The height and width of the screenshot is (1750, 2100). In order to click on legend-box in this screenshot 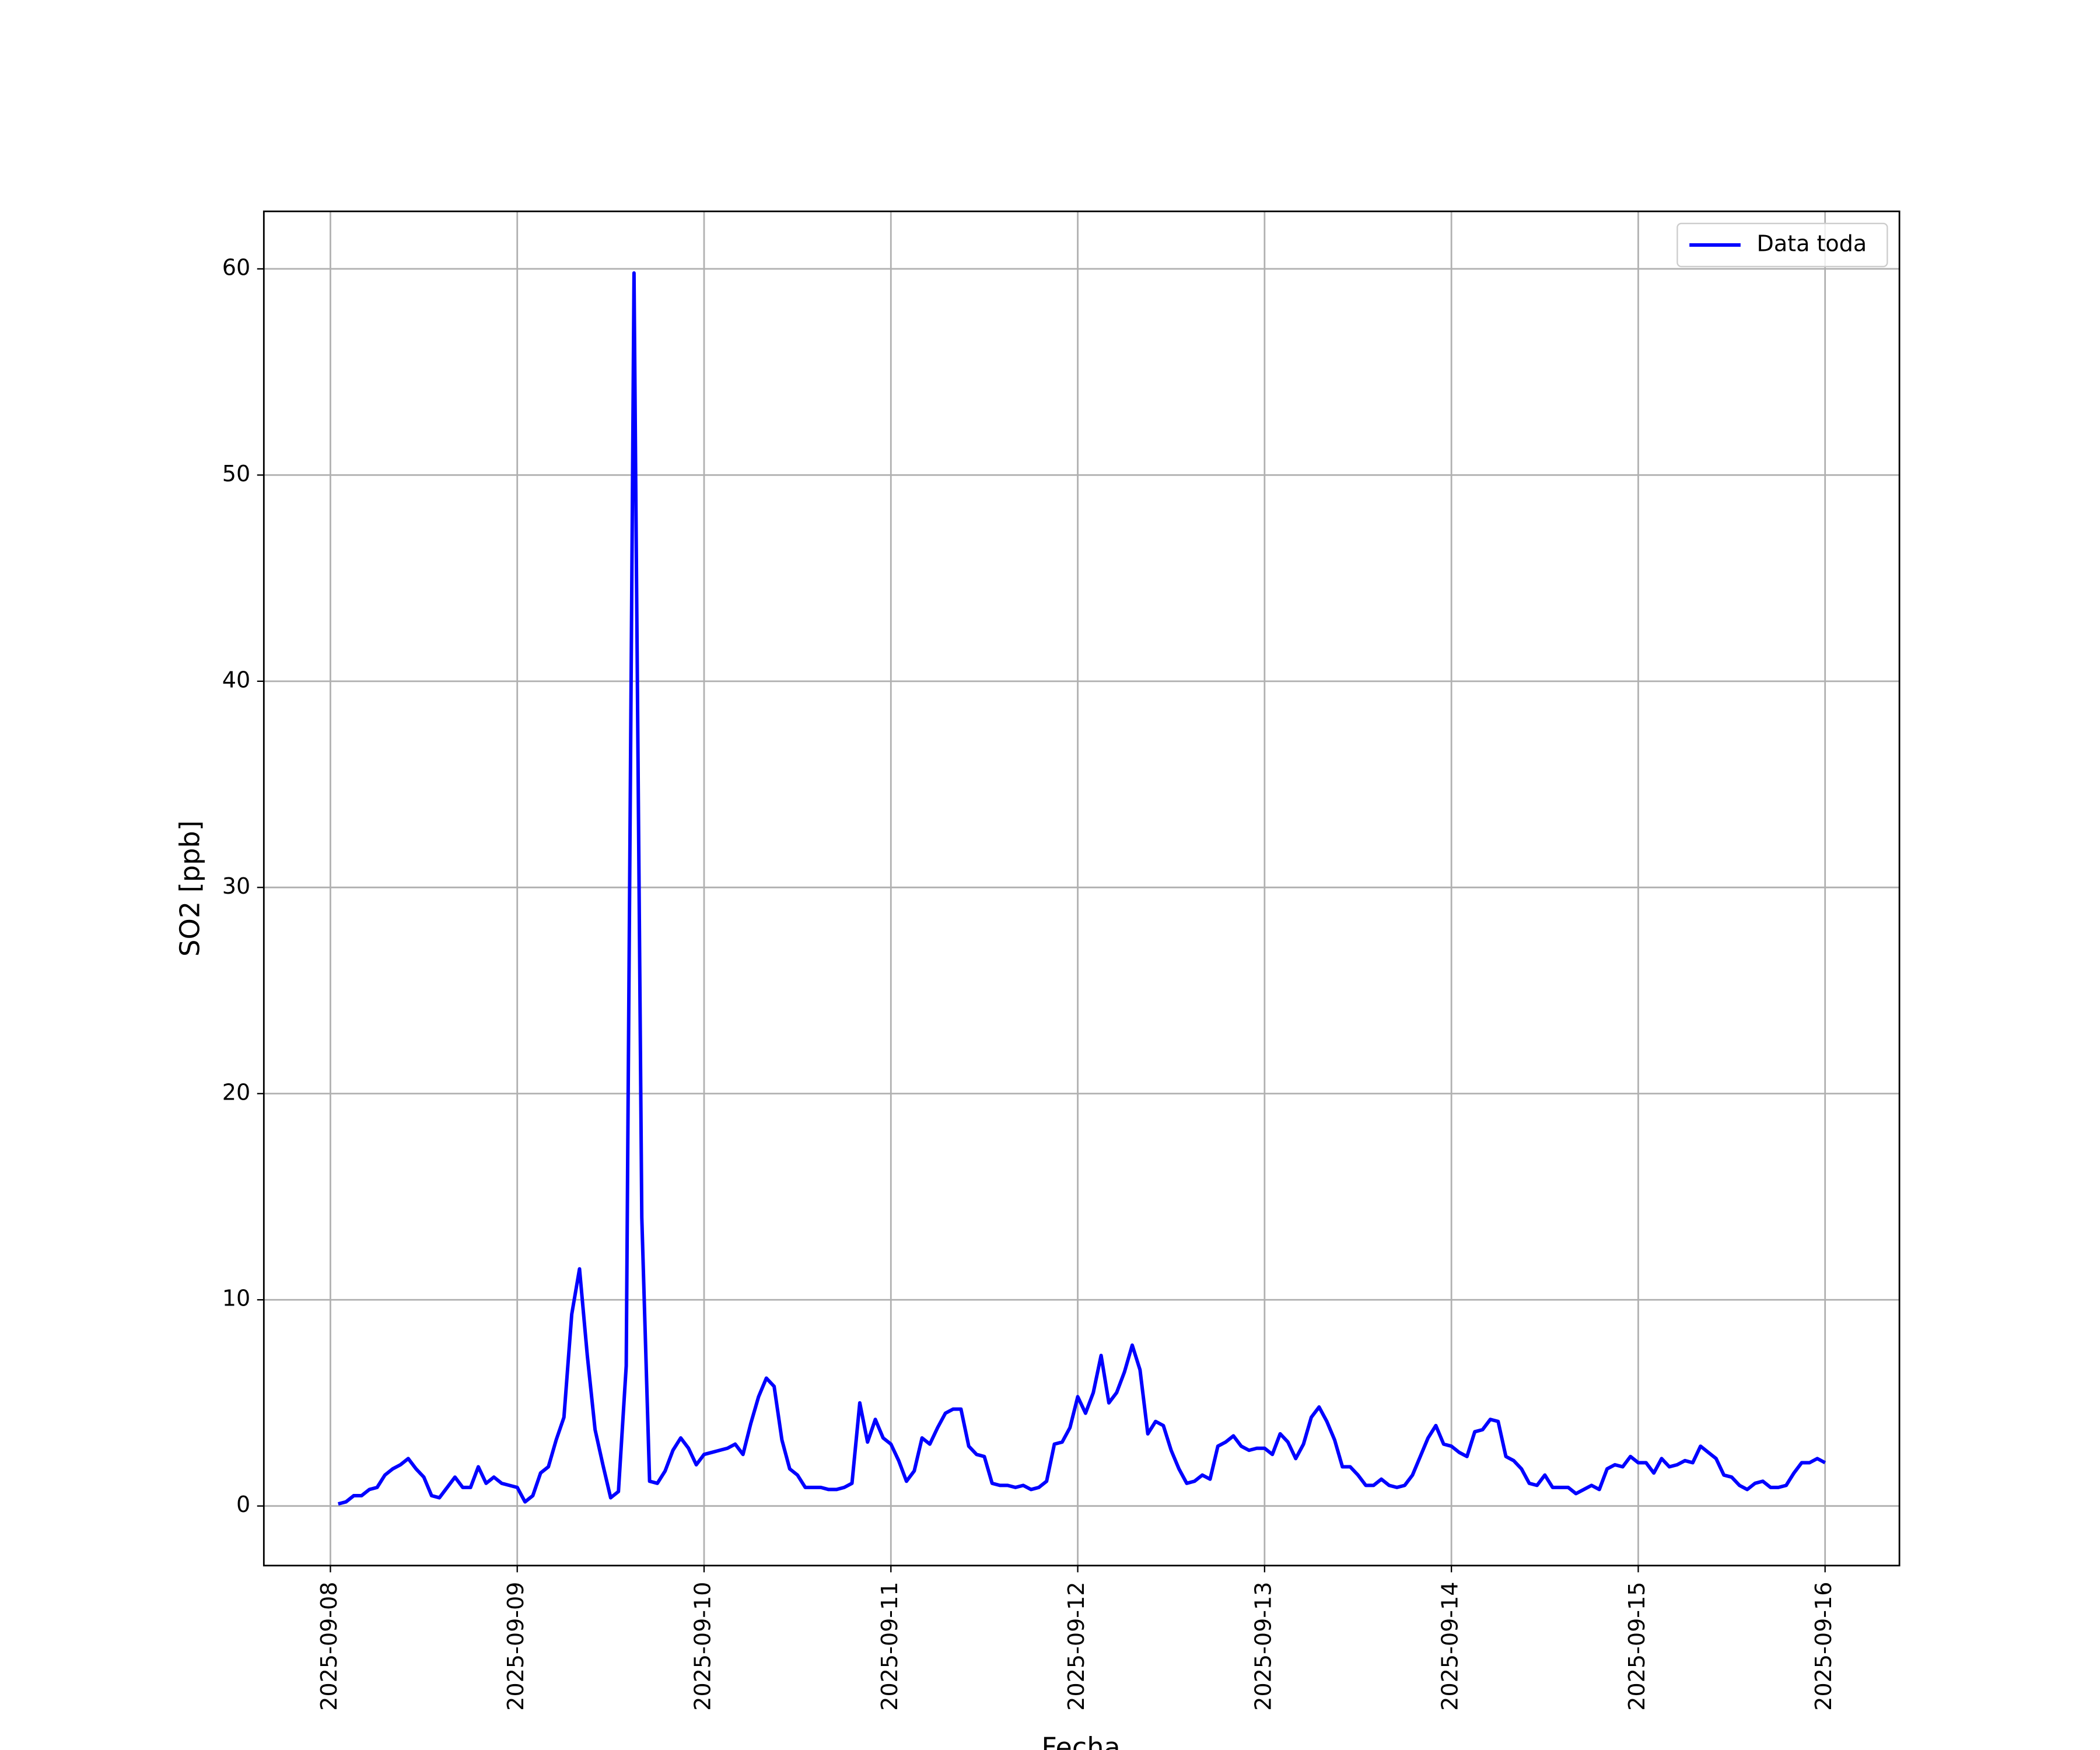, I will do `click(1782, 245)`.